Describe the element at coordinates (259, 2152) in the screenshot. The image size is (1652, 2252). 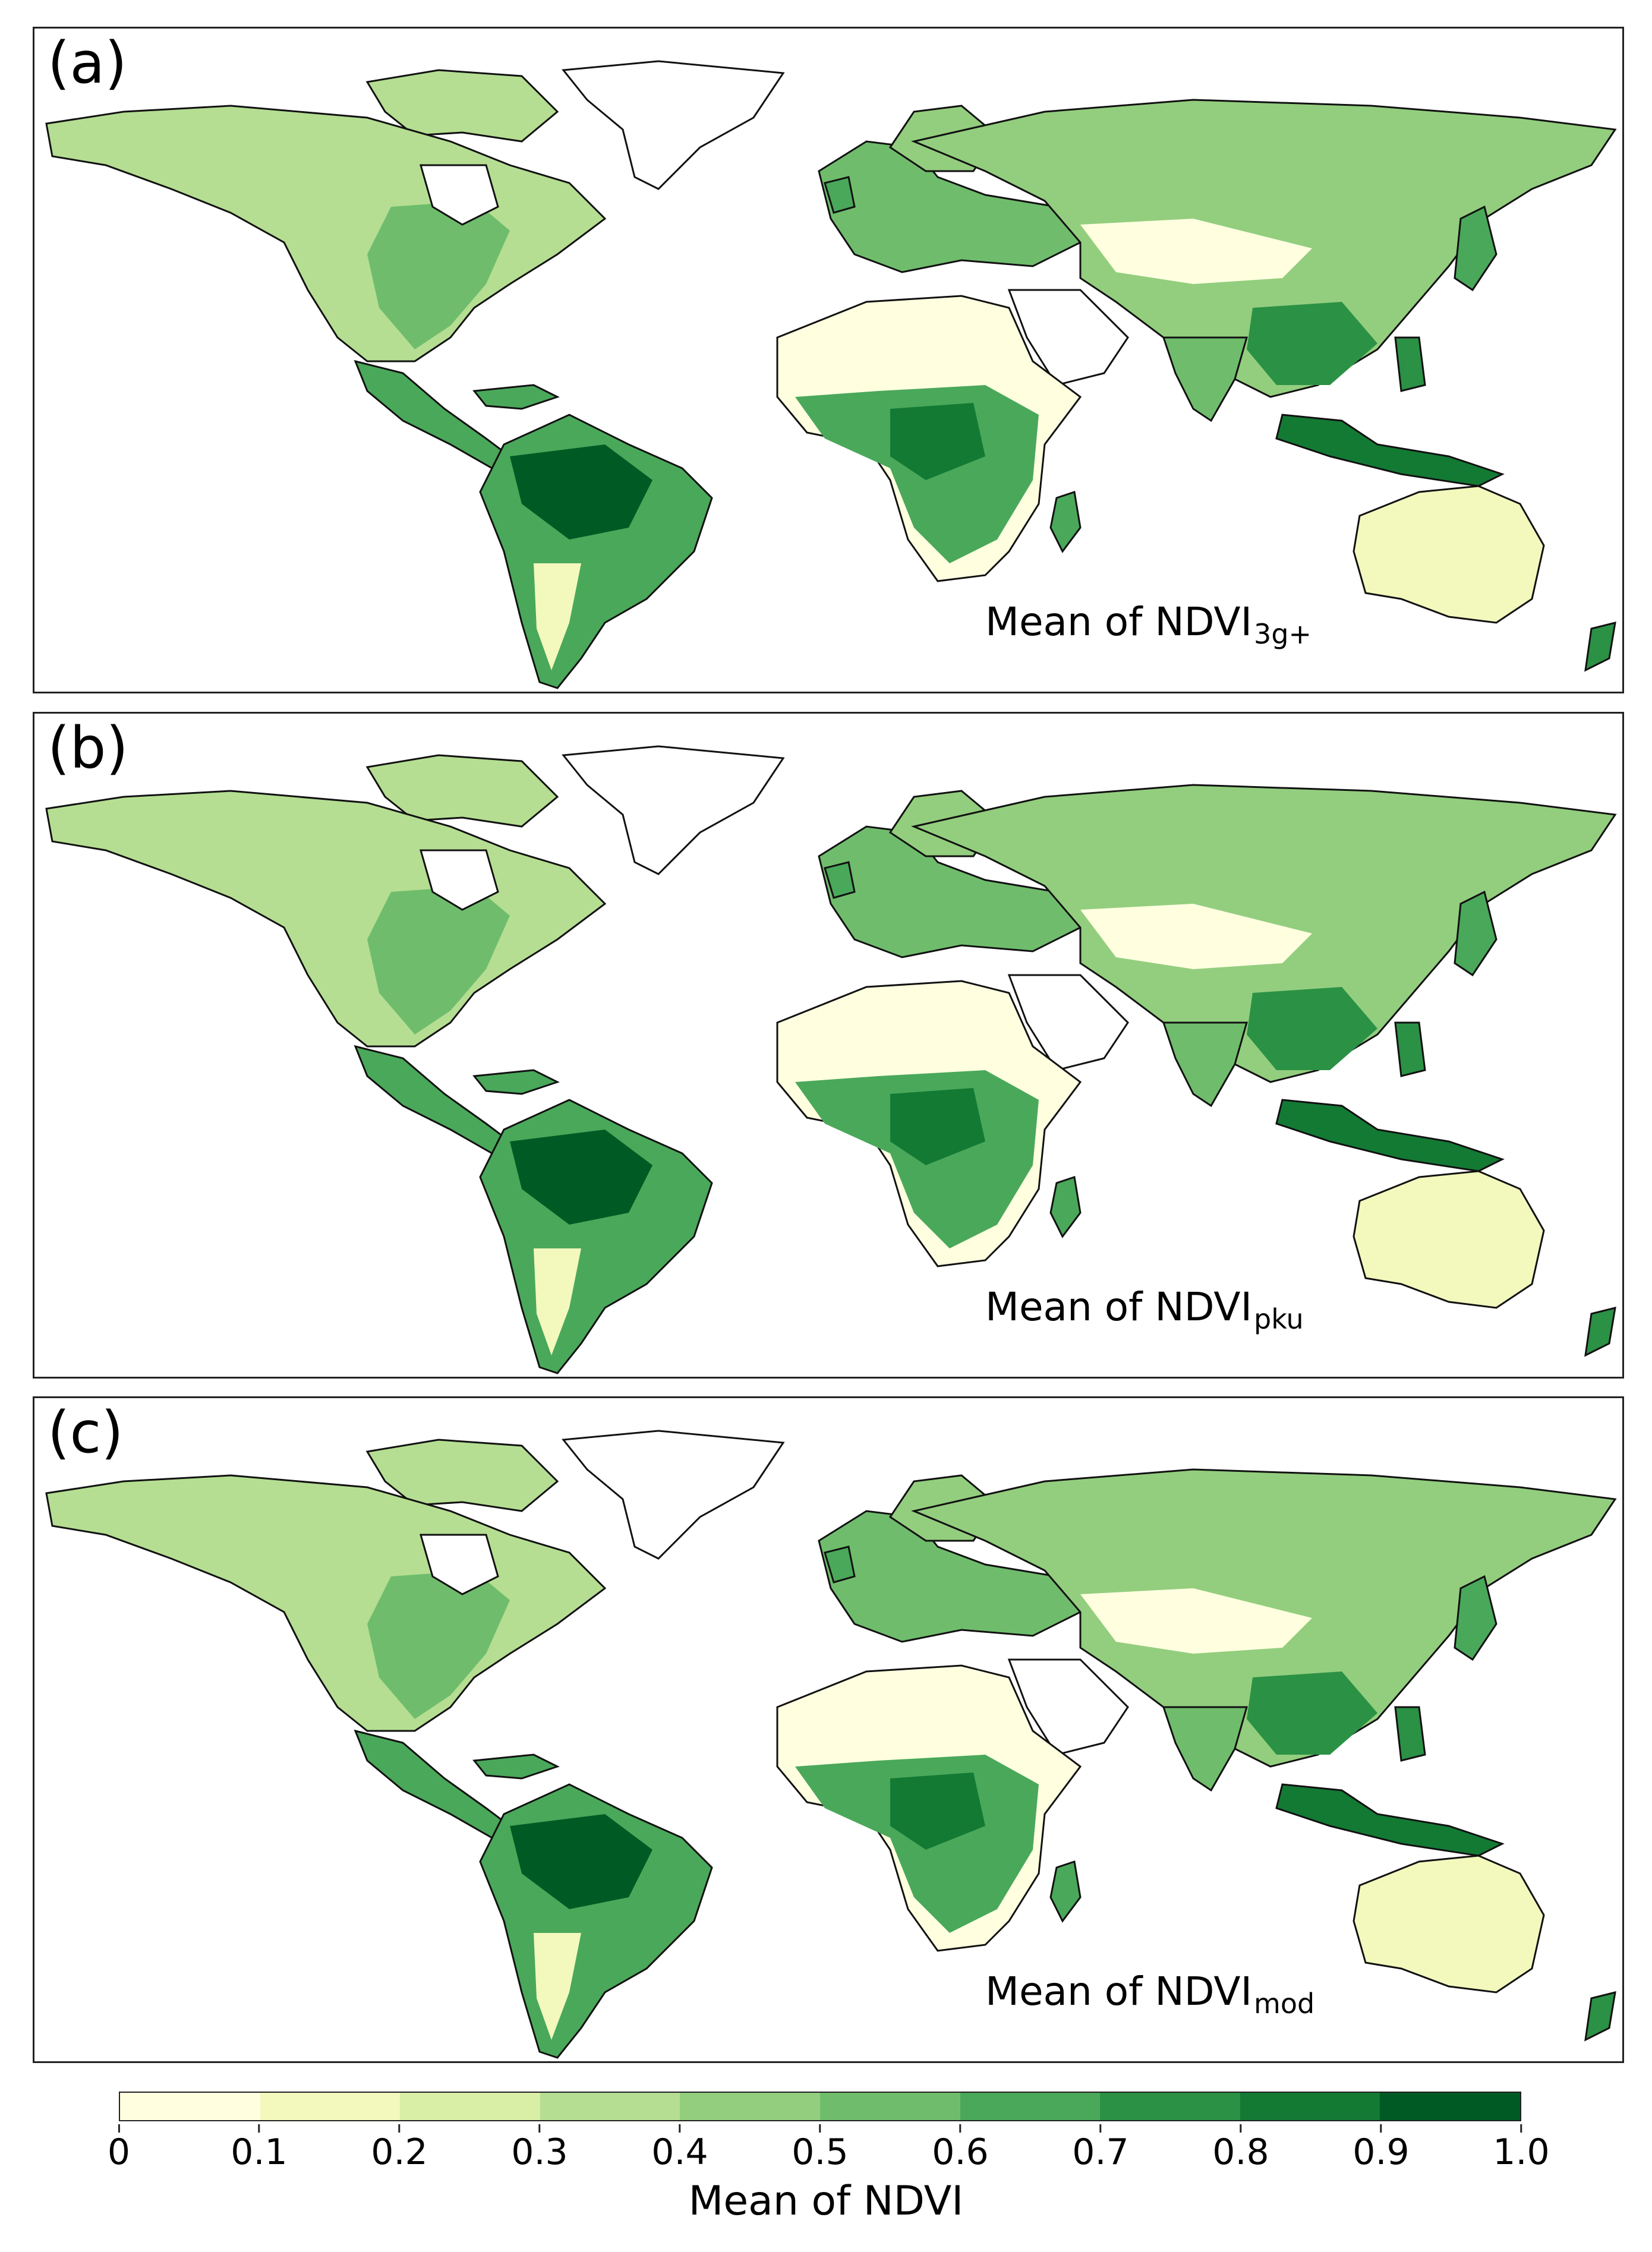
I see `colorbar-tick-label: 0.1` at that location.